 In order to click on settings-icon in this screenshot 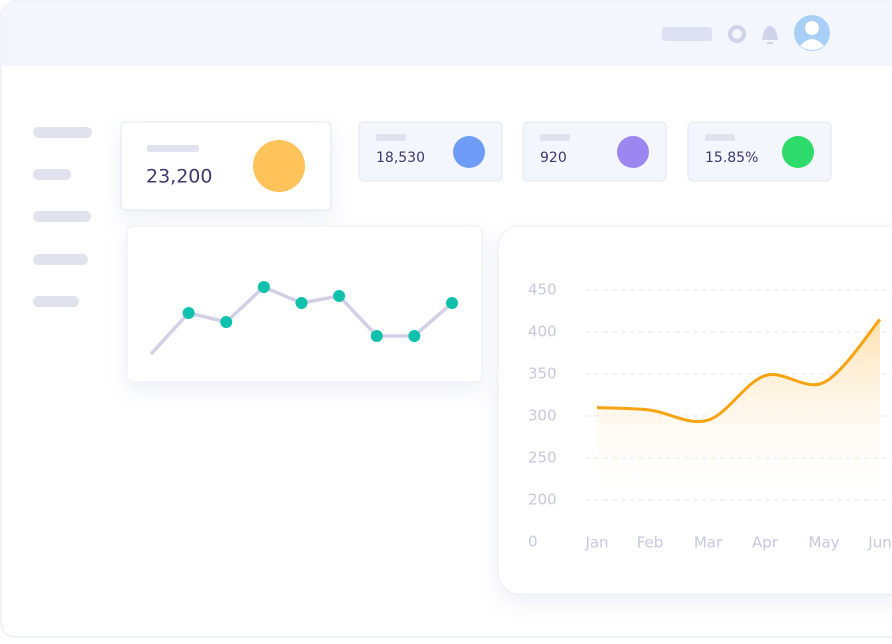, I will do `click(737, 34)`.